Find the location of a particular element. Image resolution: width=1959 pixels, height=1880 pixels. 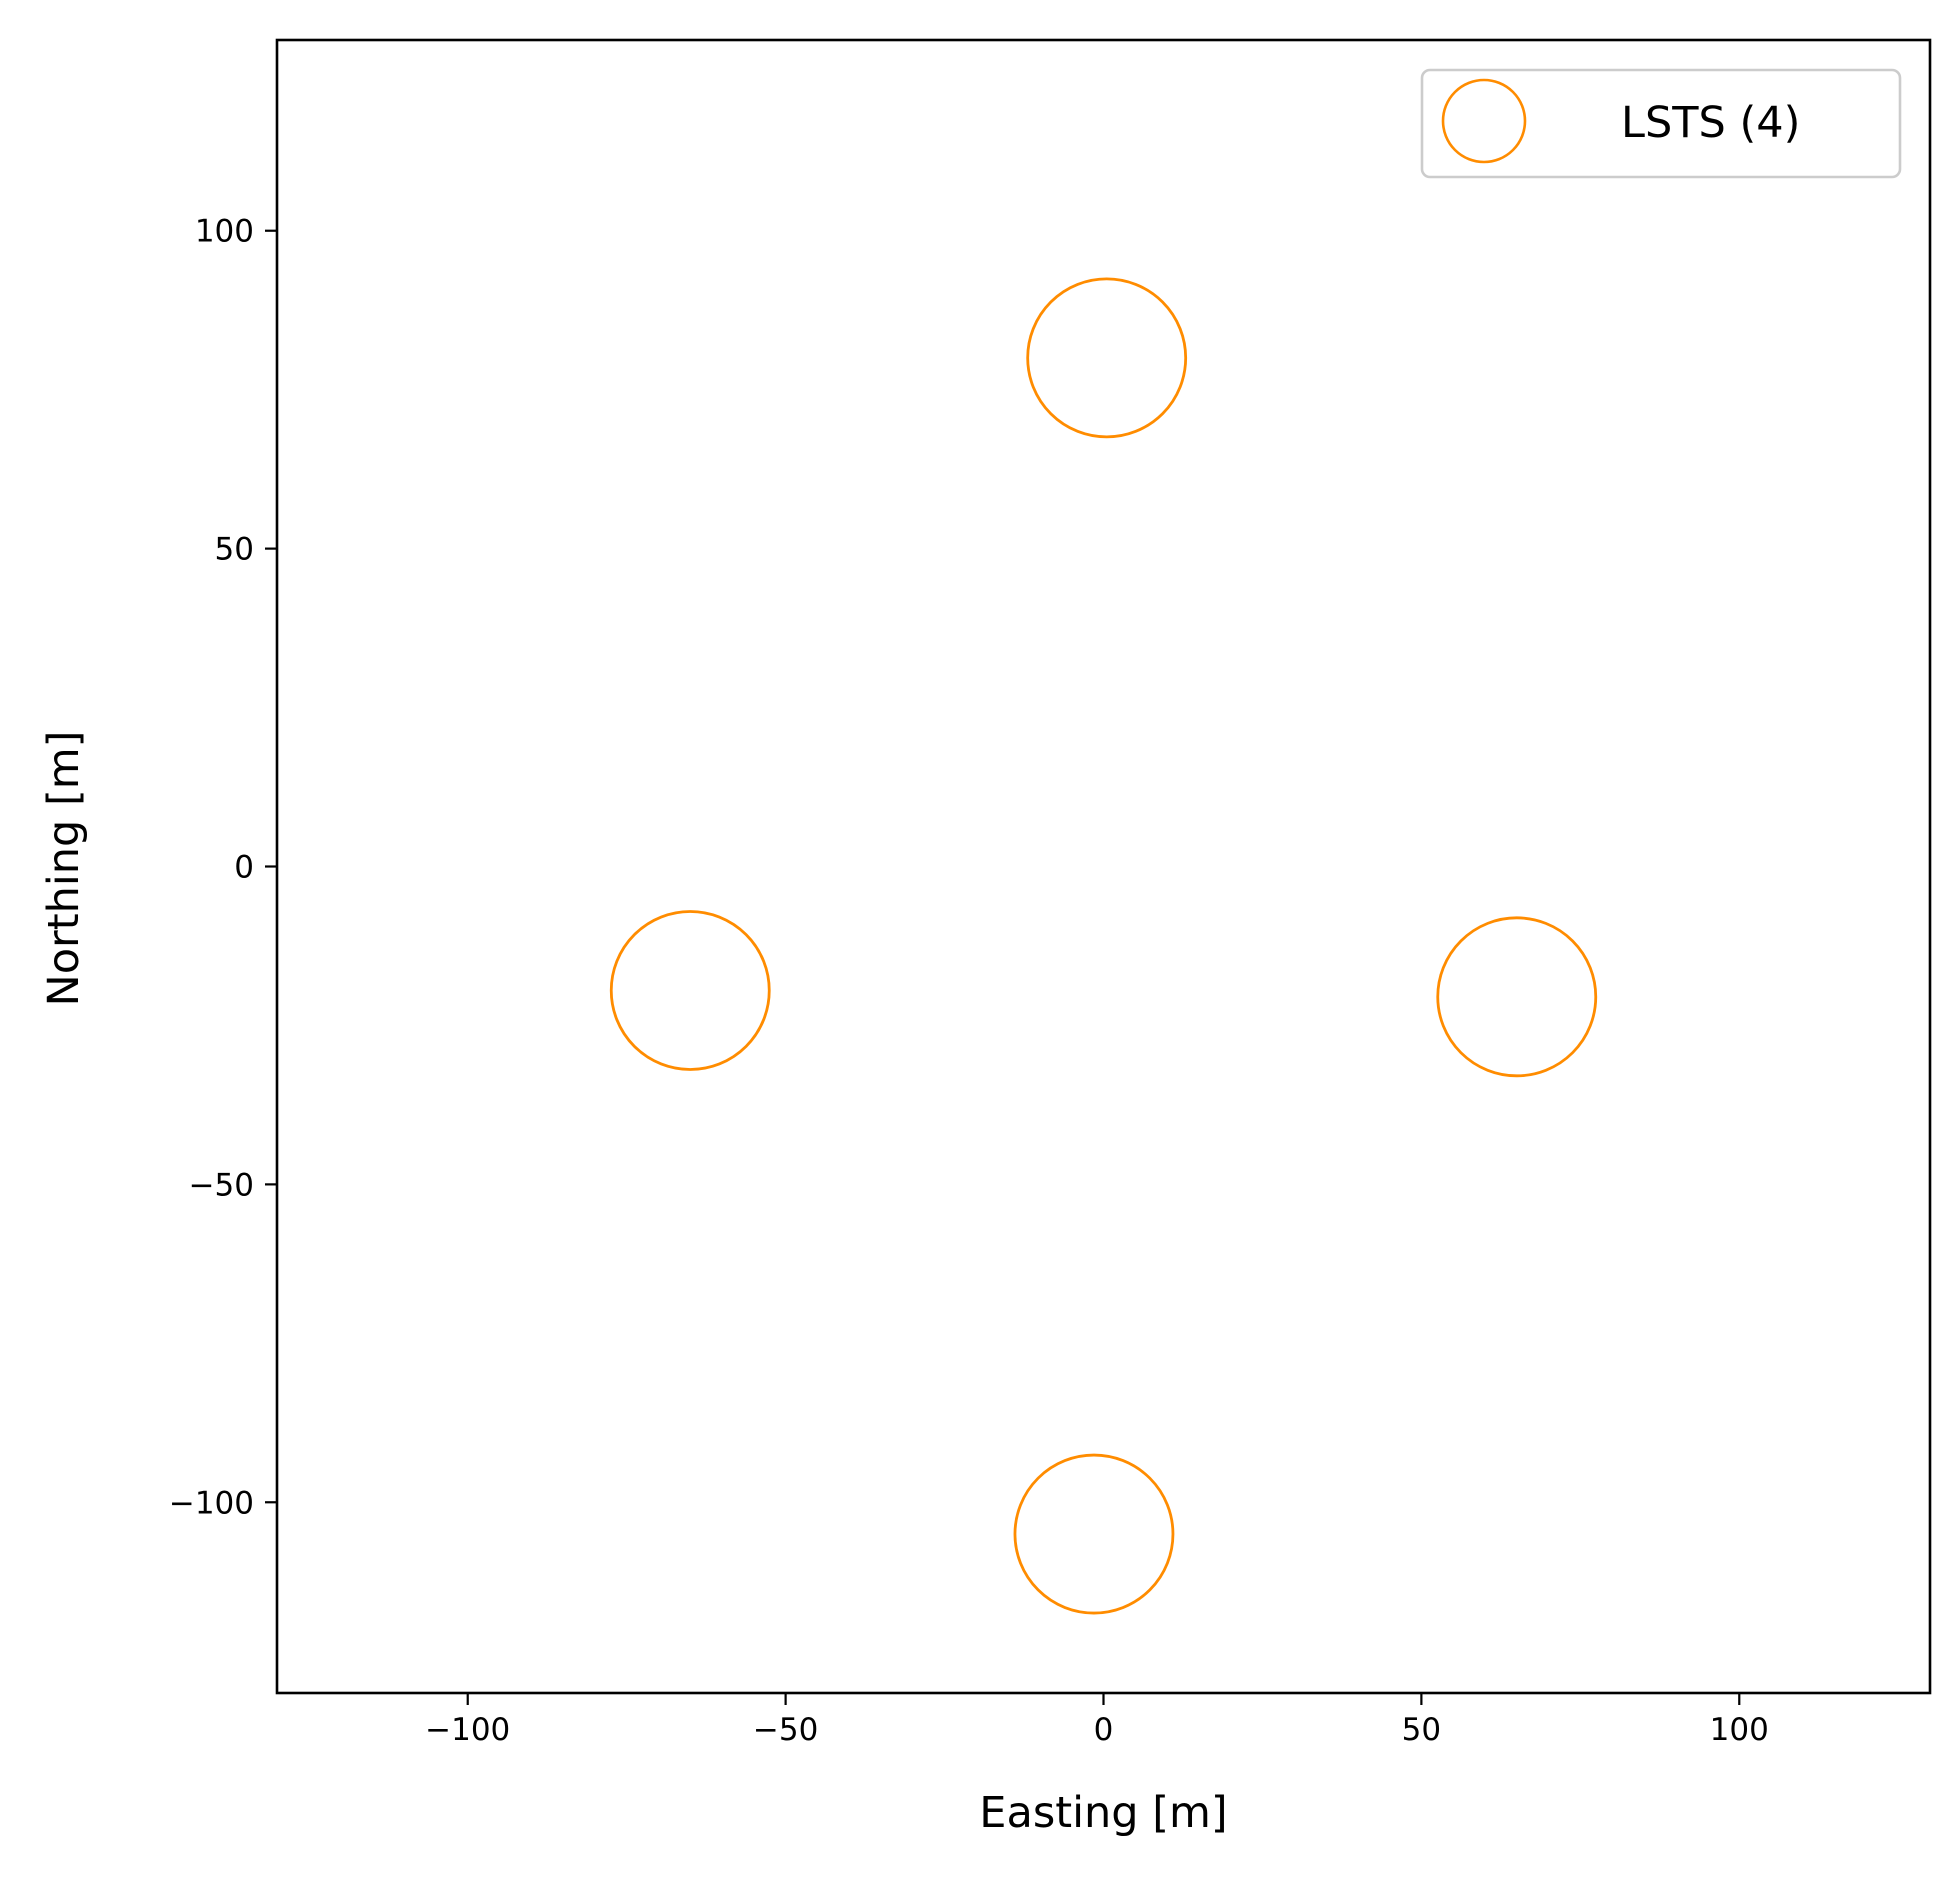

x-axis-title: Easting [m] is located at coordinates (1103, 1813).